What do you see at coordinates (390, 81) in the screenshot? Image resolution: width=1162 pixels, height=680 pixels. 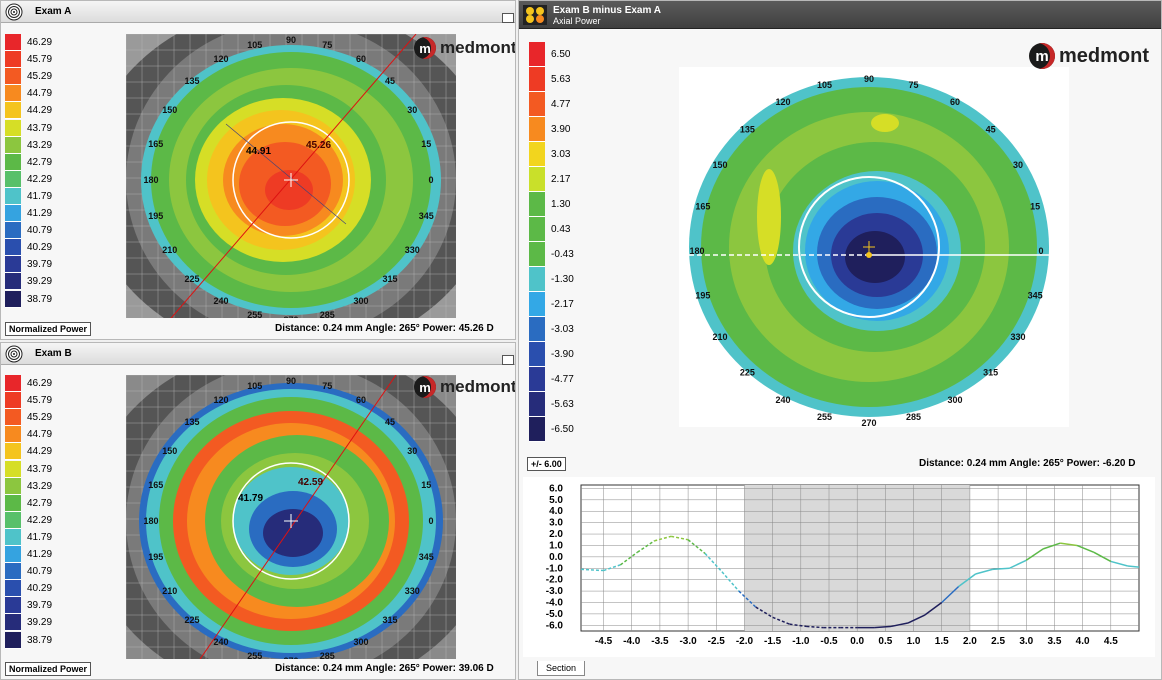 I see `svg-text: 45` at bounding box center [390, 81].